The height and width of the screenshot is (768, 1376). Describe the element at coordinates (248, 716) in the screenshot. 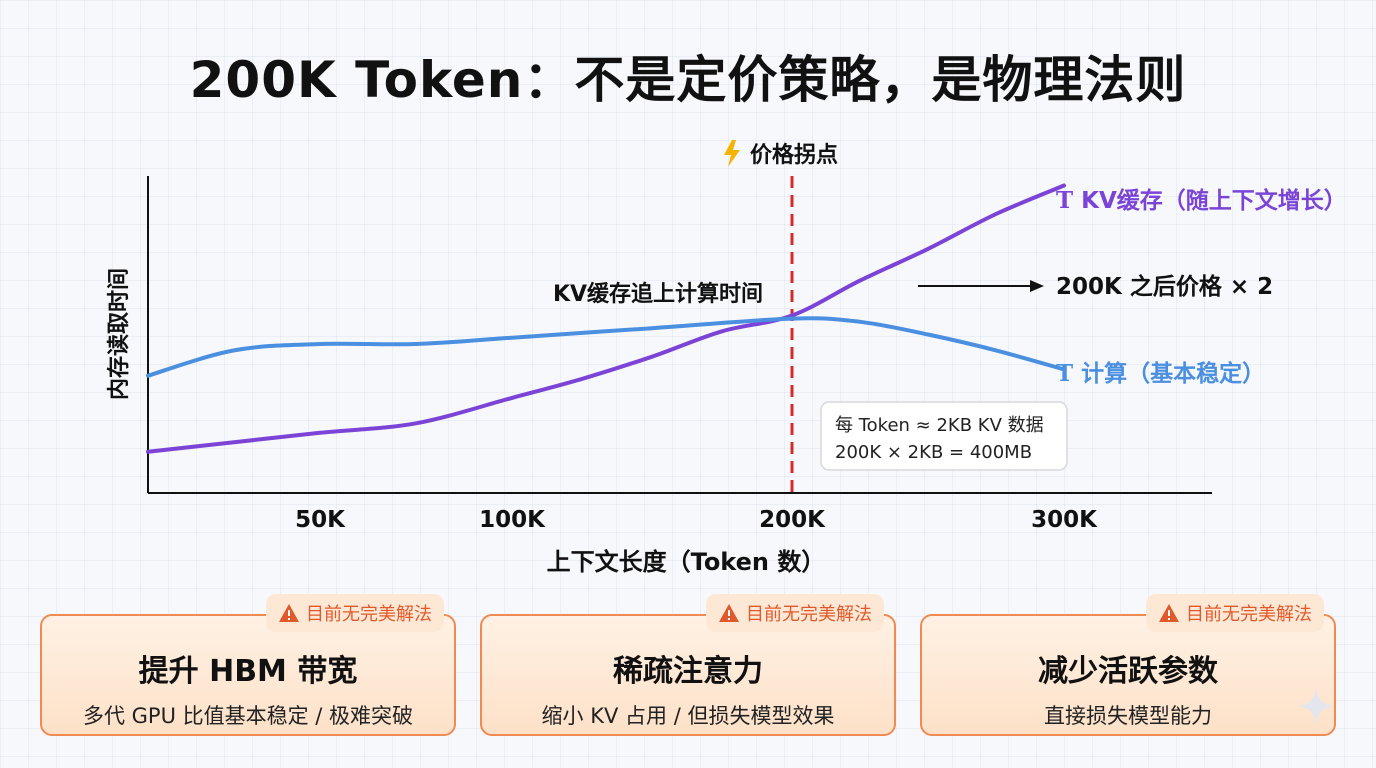

I see `card-subtitle: 多代 GPU 比值基本稳定 / 极难突破` at that location.